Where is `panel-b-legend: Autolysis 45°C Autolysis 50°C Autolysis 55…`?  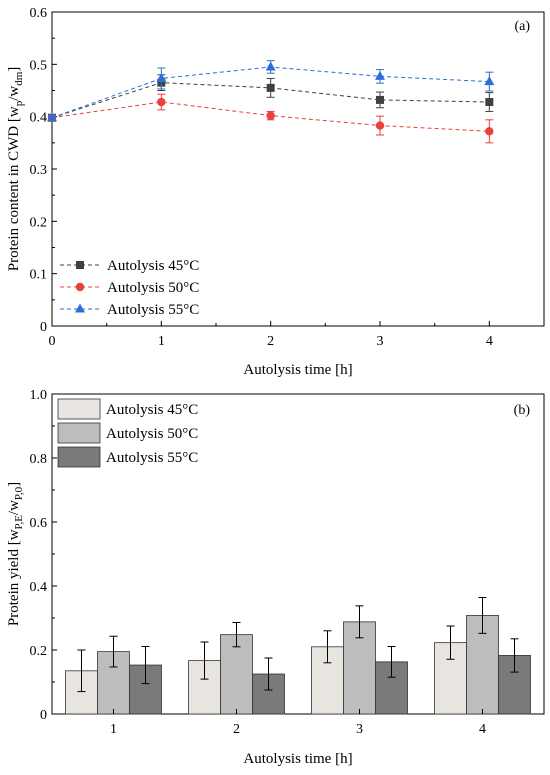 panel-b-legend: Autolysis 45°C Autolysis 50°C Autolysis 55… is located at coordinates (127, 433).